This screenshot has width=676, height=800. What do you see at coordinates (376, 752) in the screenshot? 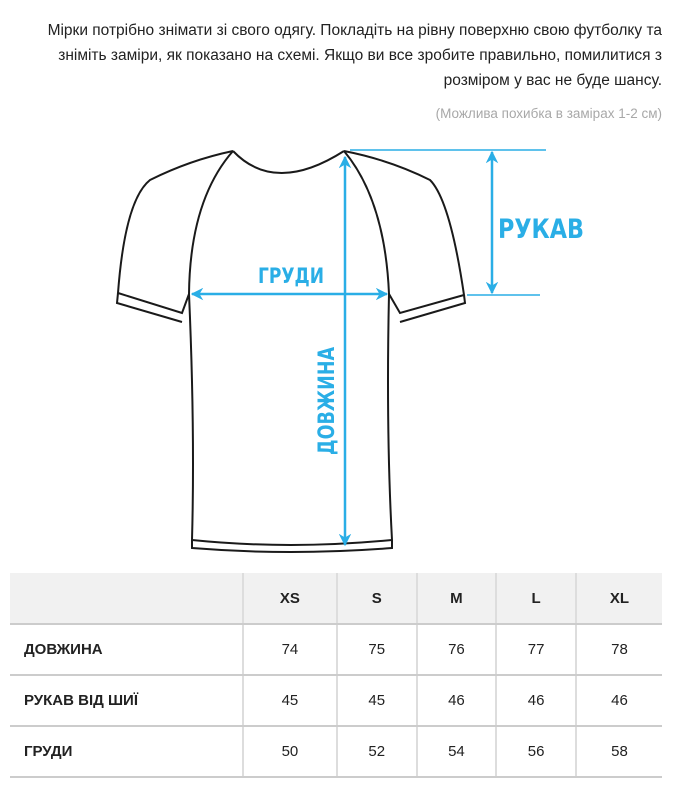
I see `cell: 52` at bounding box center [376, 752].